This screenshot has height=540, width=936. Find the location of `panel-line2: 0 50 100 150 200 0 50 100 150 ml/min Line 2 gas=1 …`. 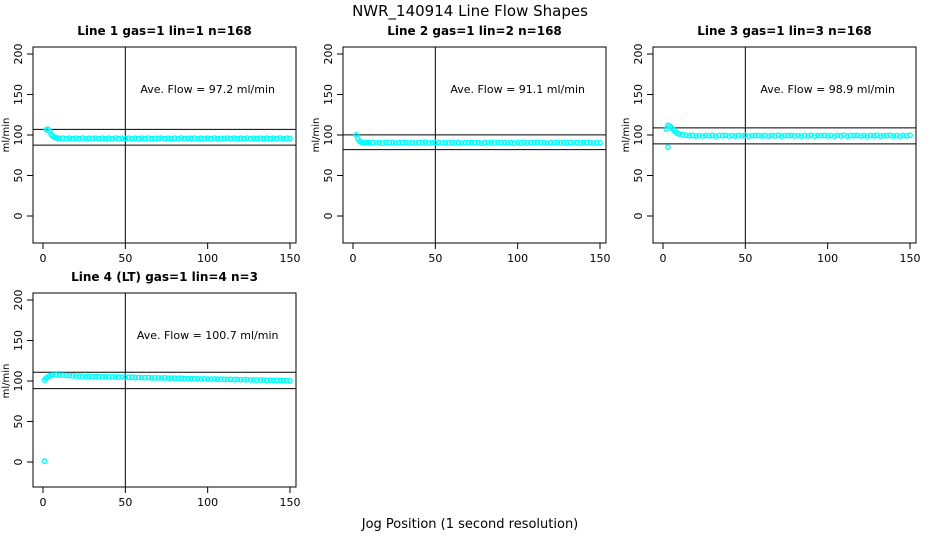

panel-line2: 0 50 100 150 200 0 50 100 150 ml/min Line 2 gas=1 … is located at coordinates (461, 144).